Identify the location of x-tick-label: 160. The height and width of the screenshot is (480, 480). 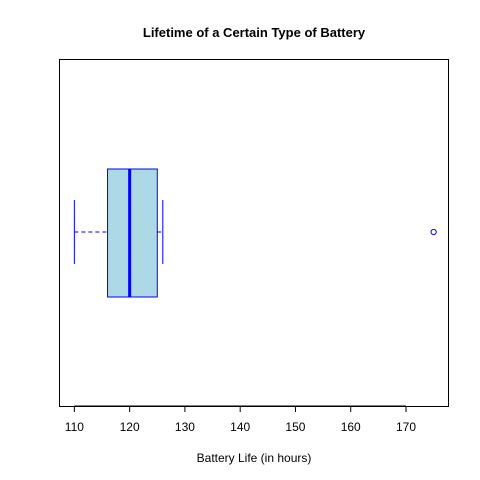
(351, 427).